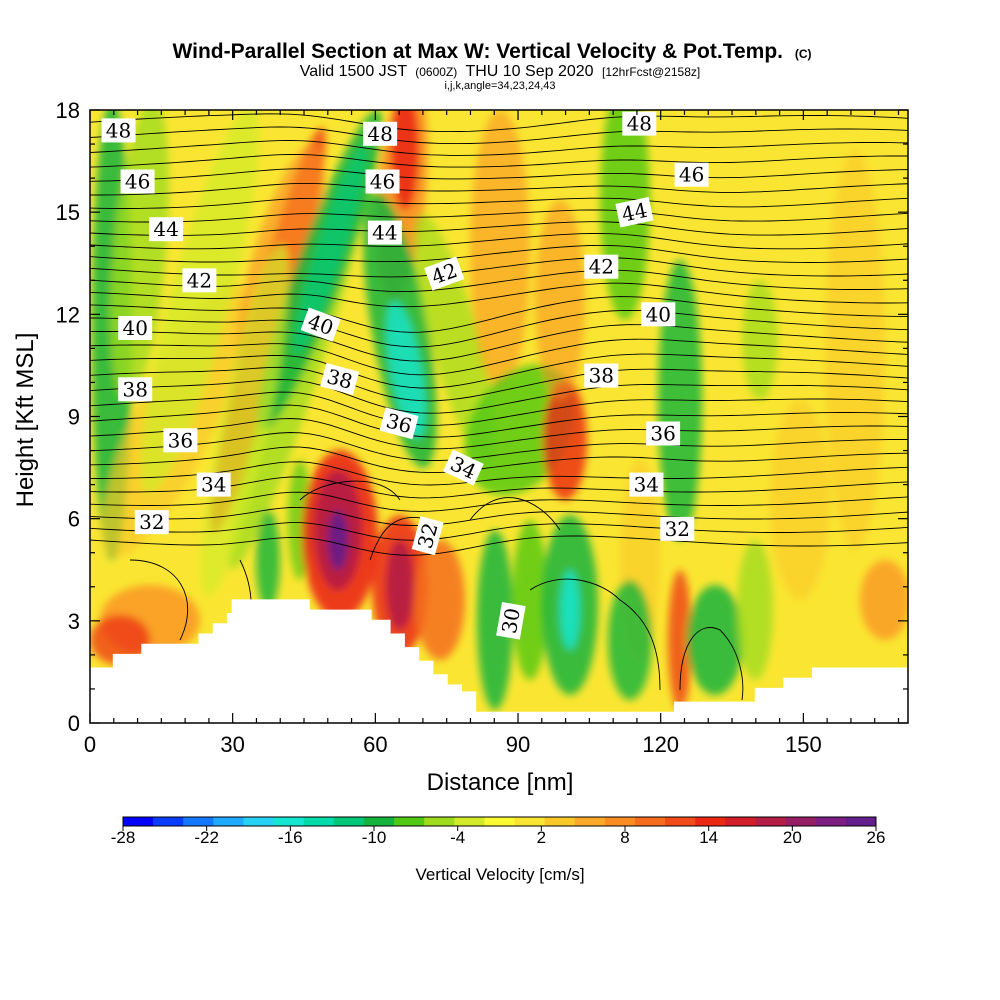 Image resolution: width=1000 pixels, height=1000 pixels. What do you see at coordinates (354, 71) in the screenshot?
I see `subtitle-valid: Valid 1500 JST` at bounding box center [354, 71].